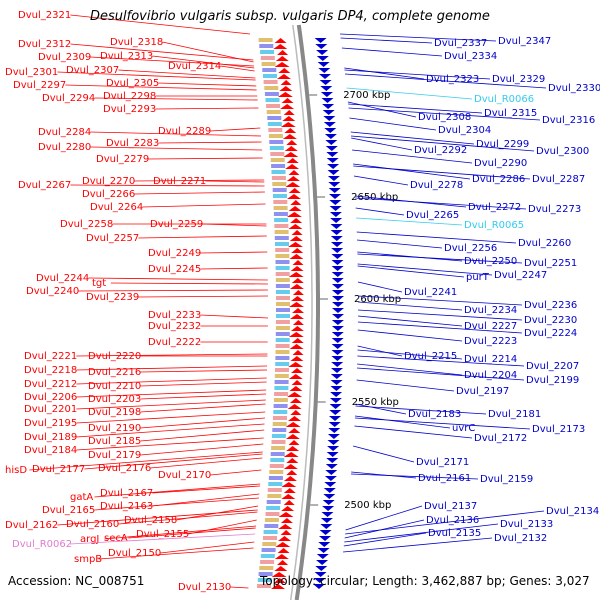  Describe the element at coordinates (490, 341) in the screenshot. I see `gene-label-right: Dvul_2223` at that location.